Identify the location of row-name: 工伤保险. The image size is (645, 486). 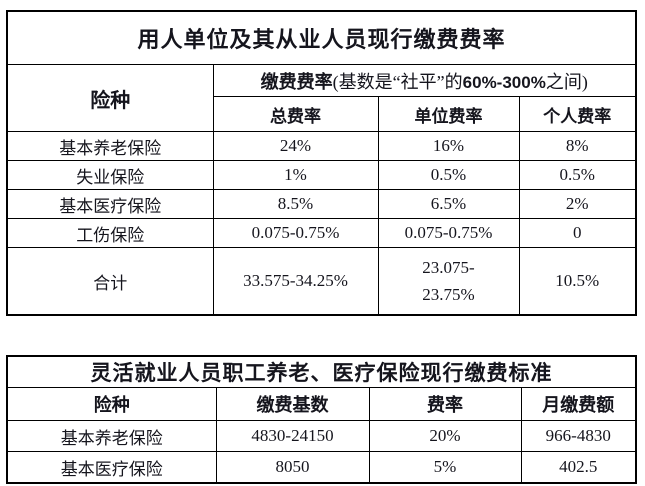
(110, 233).